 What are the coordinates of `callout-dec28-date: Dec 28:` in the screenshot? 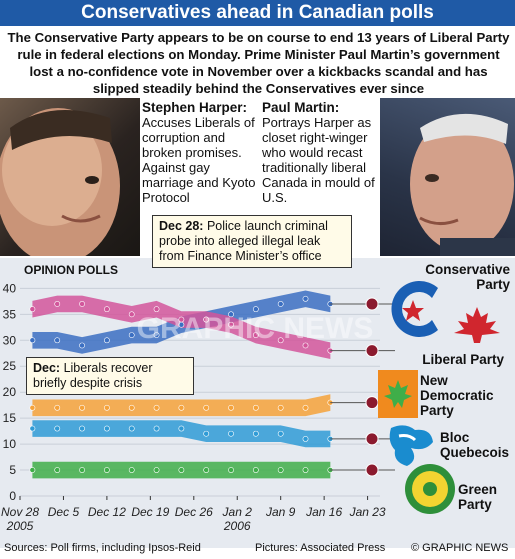 It's located at (181, 226).